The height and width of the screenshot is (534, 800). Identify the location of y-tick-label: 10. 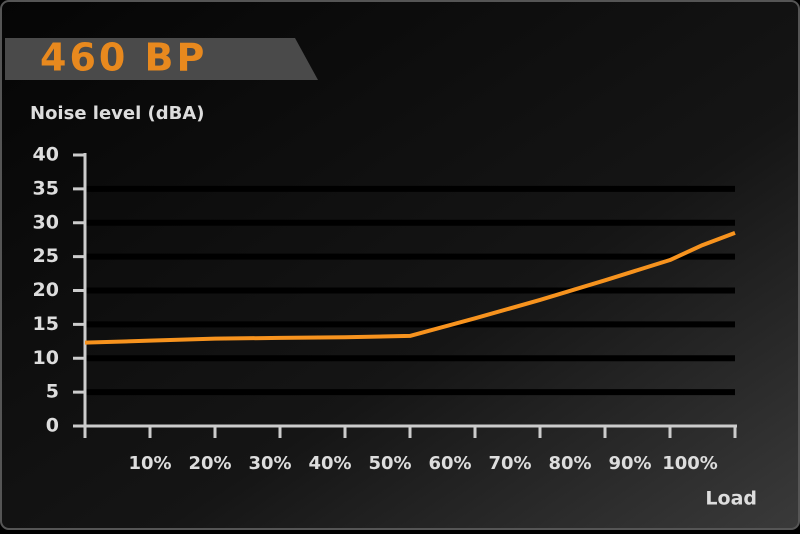
(46, 358).